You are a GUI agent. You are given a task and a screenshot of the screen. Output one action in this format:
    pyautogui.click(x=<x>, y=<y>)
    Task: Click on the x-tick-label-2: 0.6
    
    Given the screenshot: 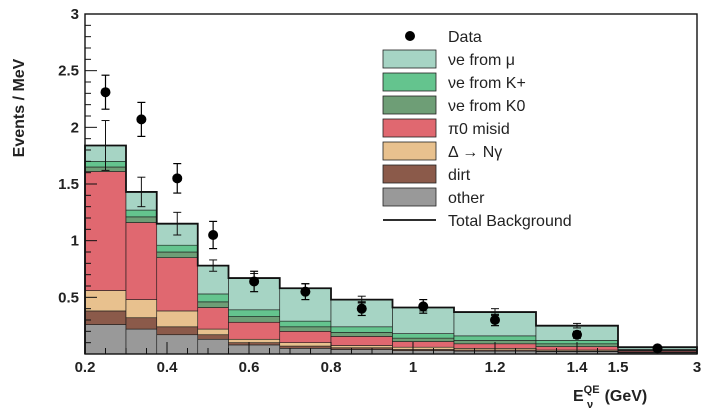 What is the action you would take?
    pyautogui.click(x=249, y=367)
    